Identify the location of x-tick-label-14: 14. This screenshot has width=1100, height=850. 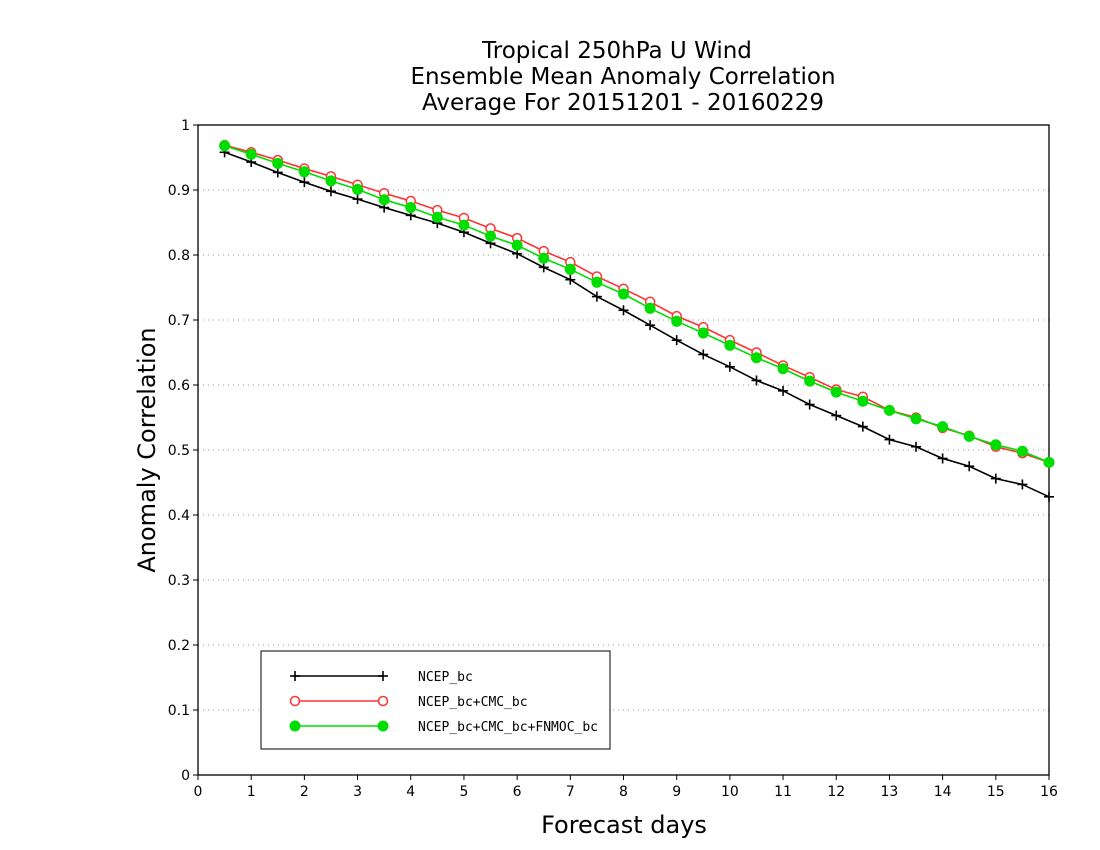
(943, 792).